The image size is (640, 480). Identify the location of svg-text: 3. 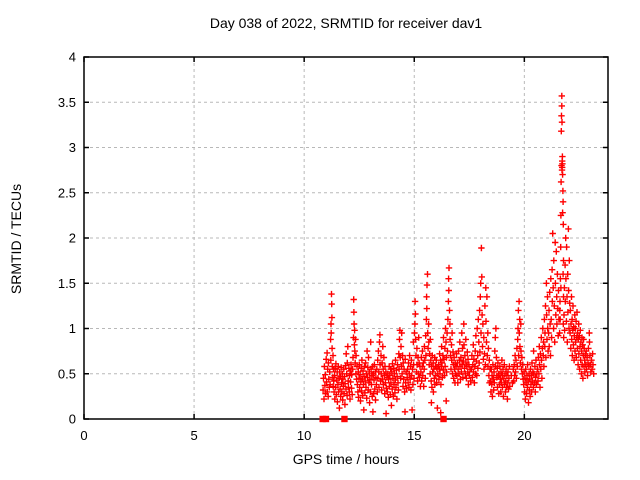
(72, 147).